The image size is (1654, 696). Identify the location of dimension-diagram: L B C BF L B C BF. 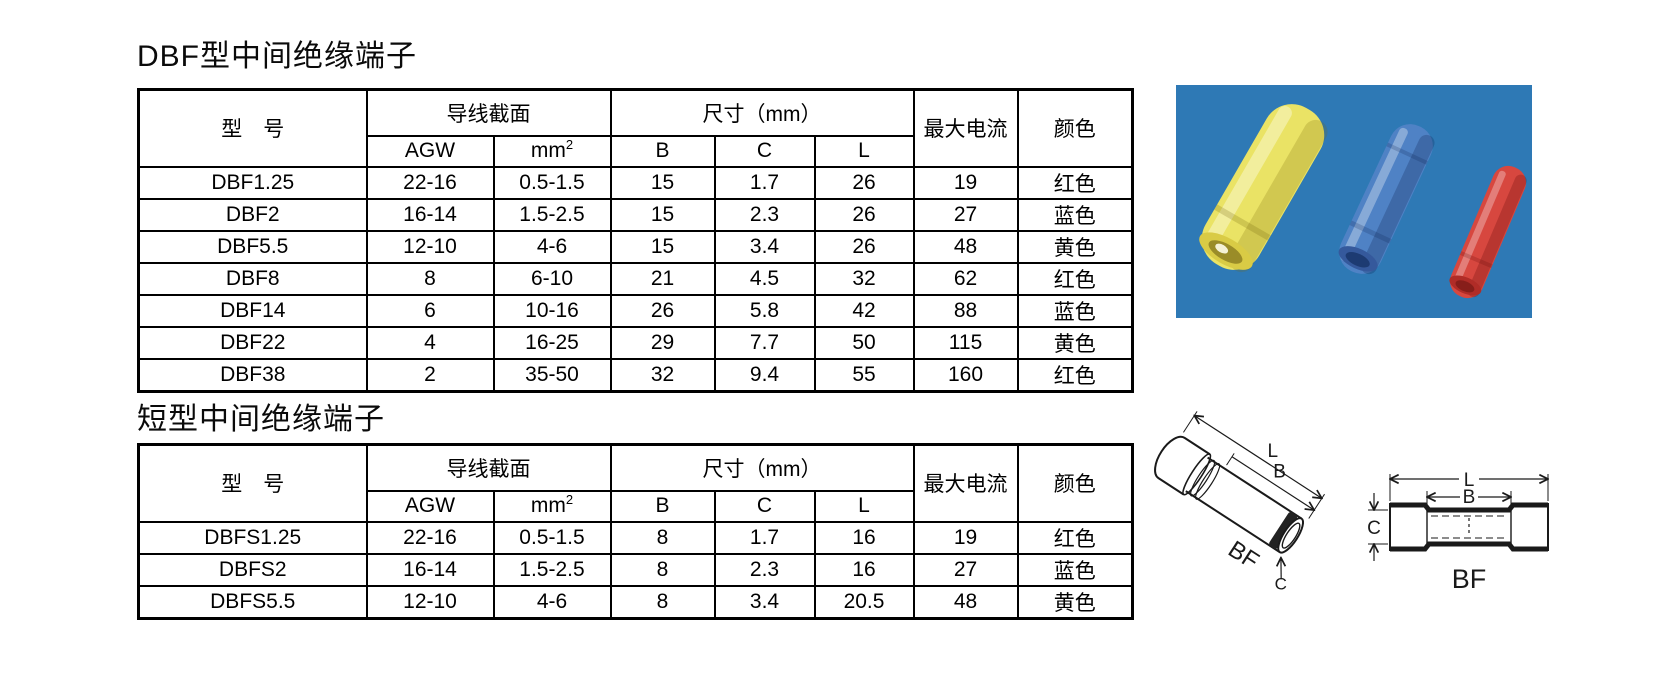
(1362, 502).